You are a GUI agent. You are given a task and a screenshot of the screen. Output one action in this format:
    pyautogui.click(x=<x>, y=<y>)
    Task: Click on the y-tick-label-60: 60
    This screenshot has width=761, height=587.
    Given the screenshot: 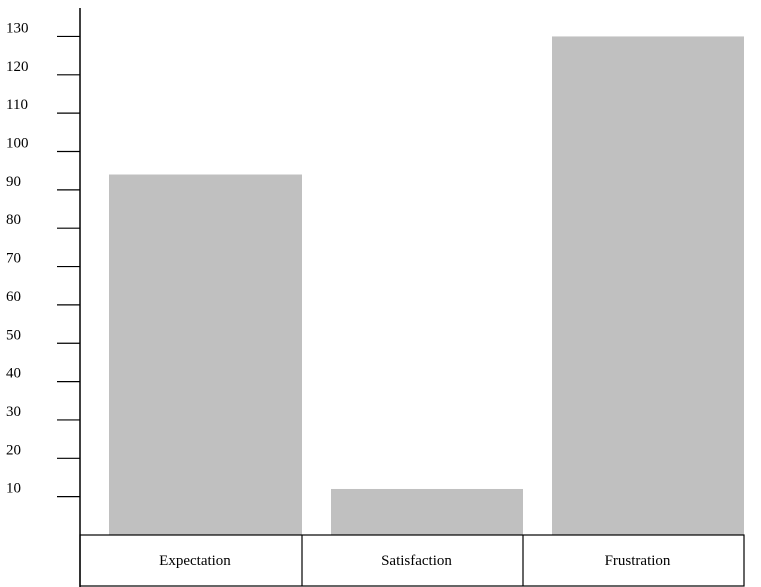 What is the action you would take?
    pyautogui.click(x=13, y=297)
    